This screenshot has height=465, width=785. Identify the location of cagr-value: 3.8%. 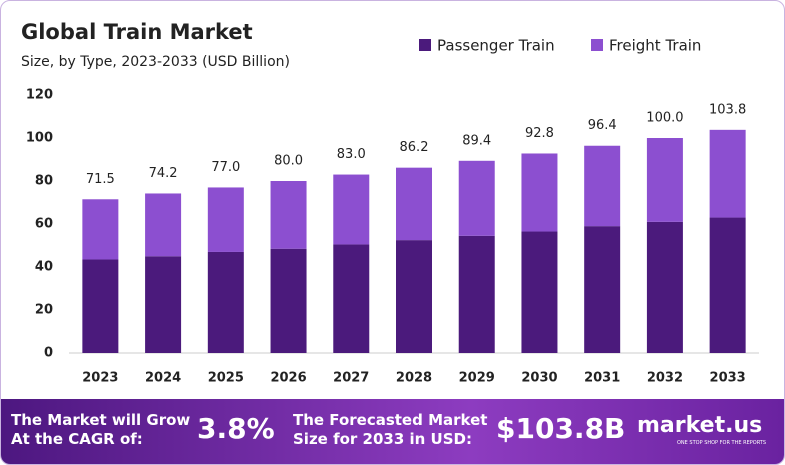
(236, 428).